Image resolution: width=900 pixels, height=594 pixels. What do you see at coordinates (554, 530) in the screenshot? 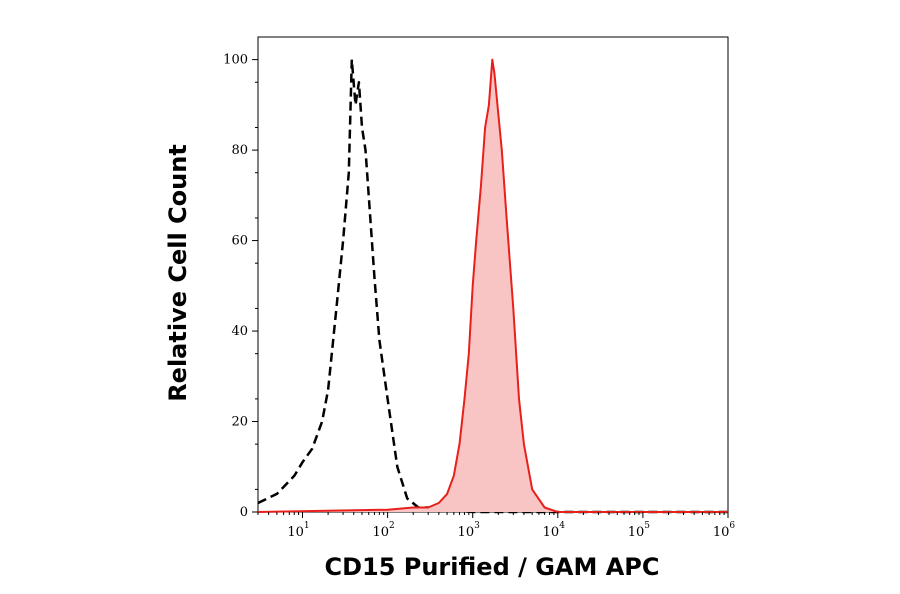
I see `x-tick-label: 10⁴` at bounding box center [554, 530].